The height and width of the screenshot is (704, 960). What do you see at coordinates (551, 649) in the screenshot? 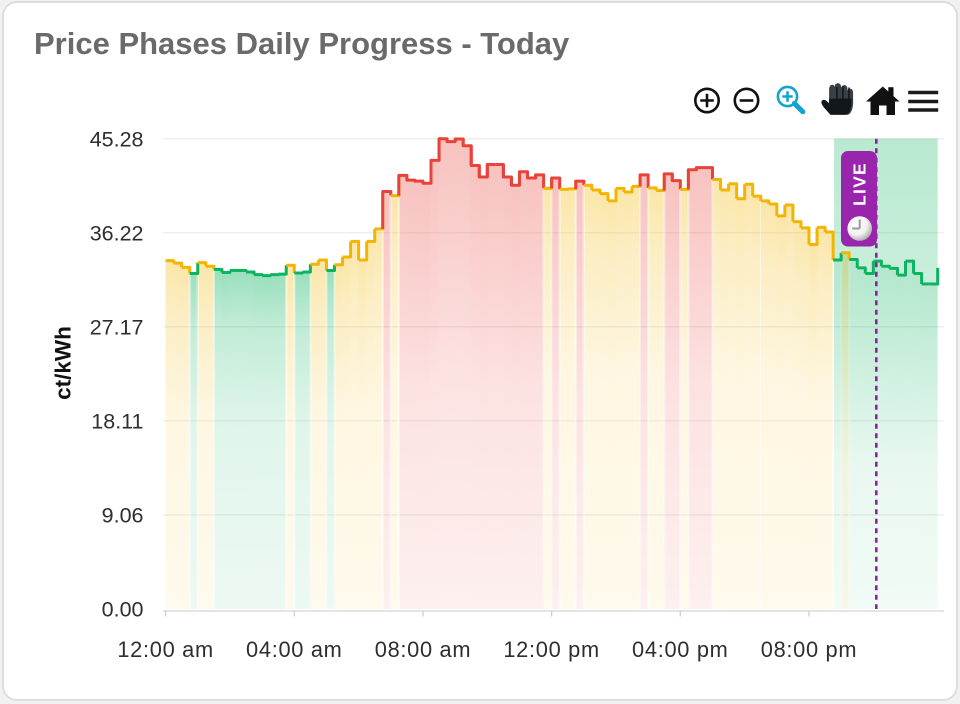
I see `svg-text: 12:00 pm` at bounding box center [551, 649].